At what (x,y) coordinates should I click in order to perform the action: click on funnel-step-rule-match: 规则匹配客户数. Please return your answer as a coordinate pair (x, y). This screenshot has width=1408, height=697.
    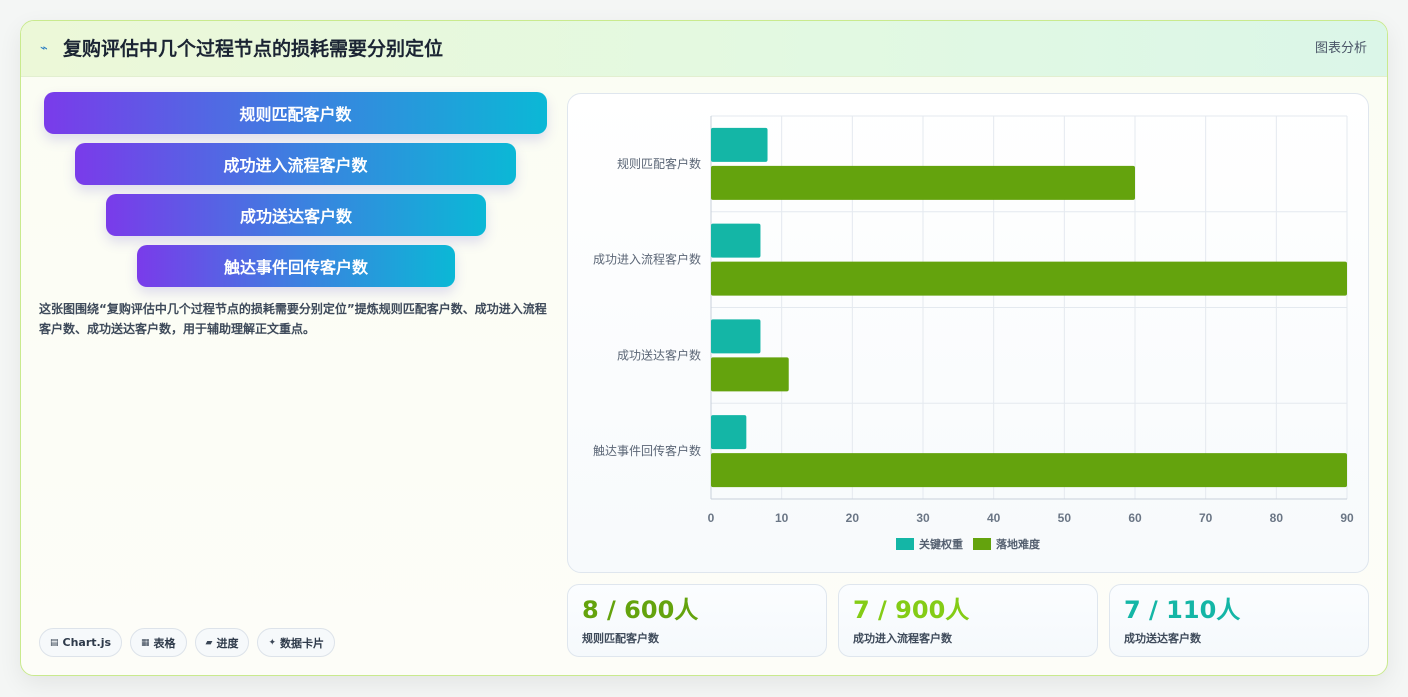
    Looking at the image, I should click on (295, 113).